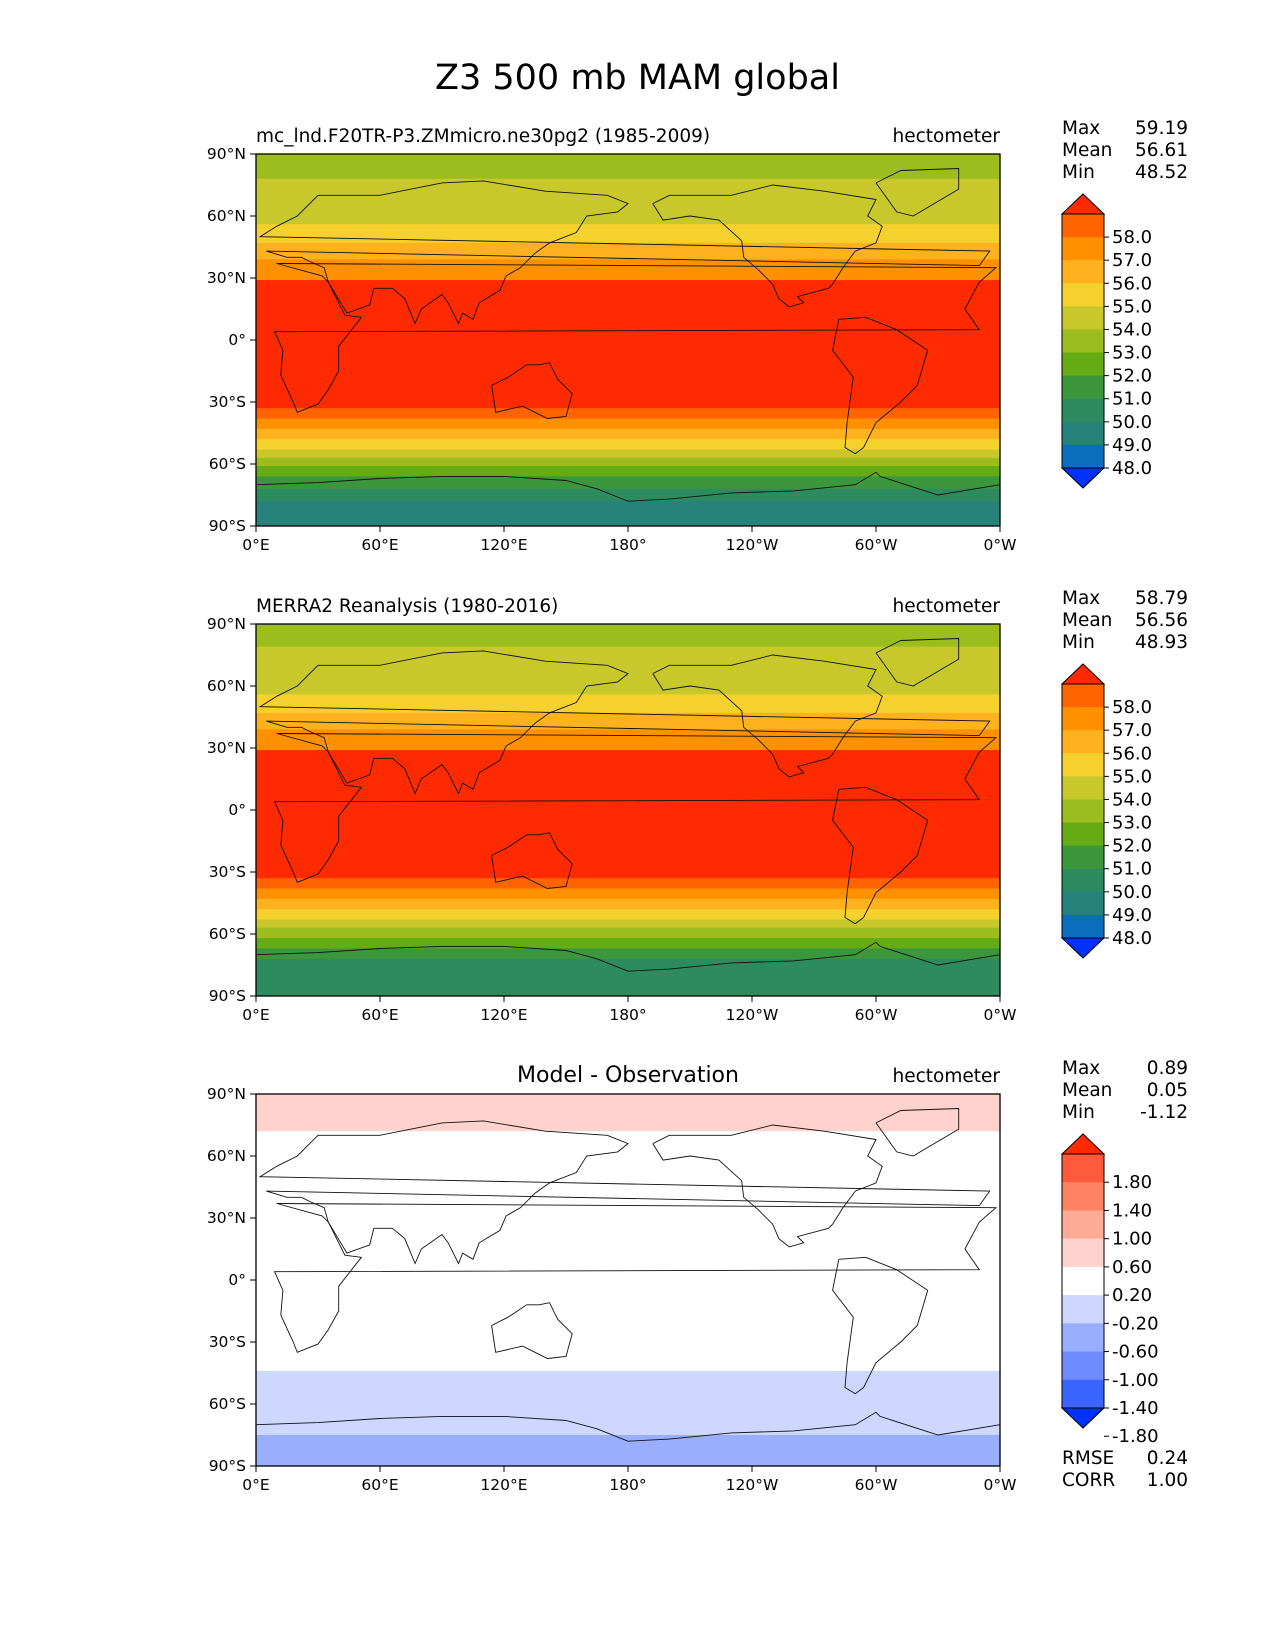 The height and width of the screenshot is (1650, 1275). Describe the element at coordinates (1083, 948) in the screenshot. I see `colorbar-extend-min` at that location.